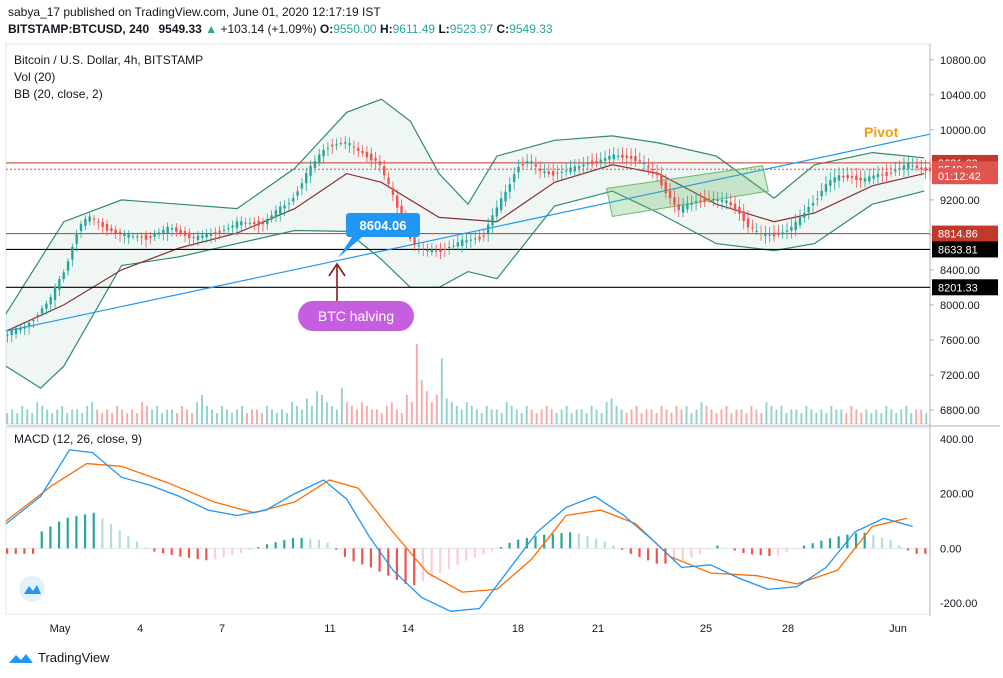 The width and height of the screenshot is (1003, 678). Describe the element at coordinates (963, 96) in the screenshot. I see `price-tick-label: 10400.00` at that location.